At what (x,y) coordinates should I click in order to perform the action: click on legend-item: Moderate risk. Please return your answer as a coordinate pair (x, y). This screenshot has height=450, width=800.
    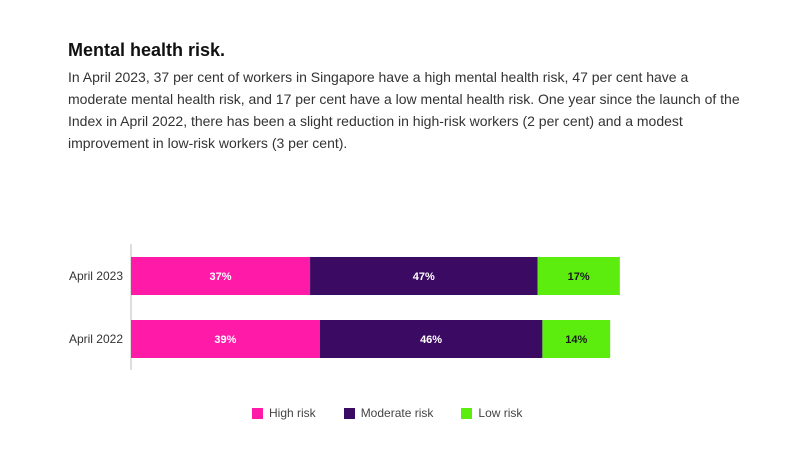
    Looking at the image, I should click on (388, 413).